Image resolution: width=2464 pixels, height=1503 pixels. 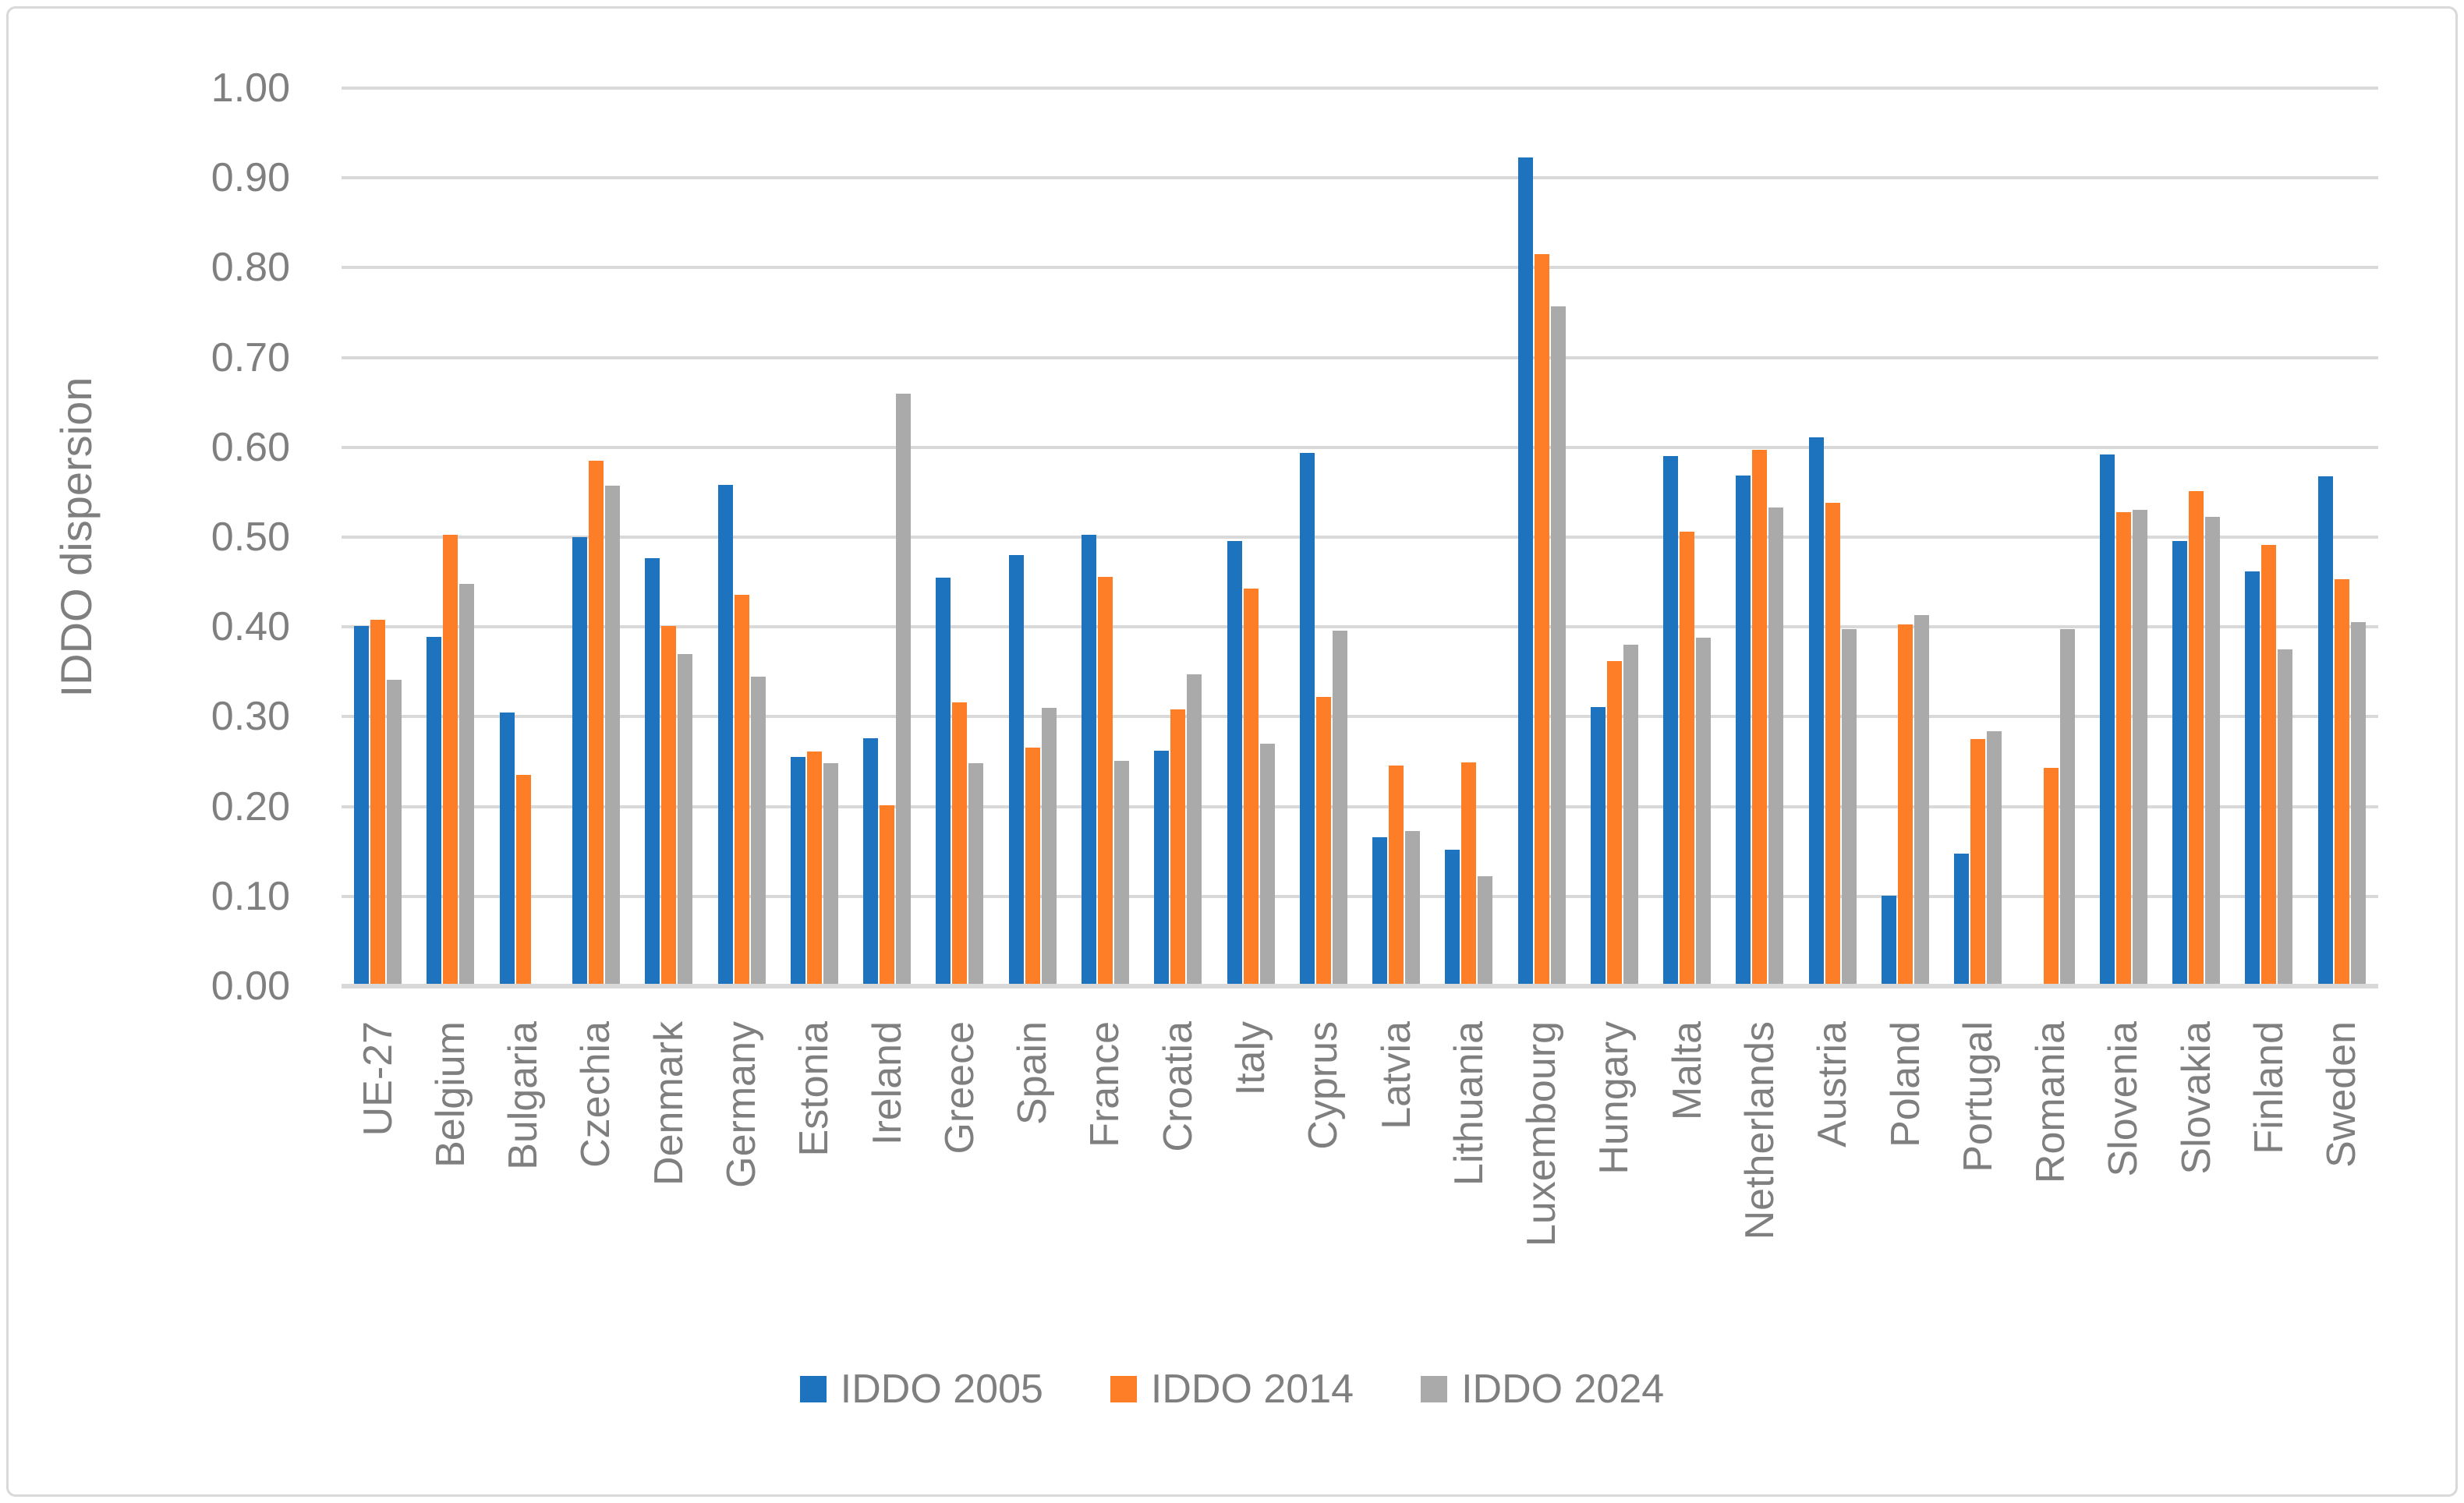 I want to click on x-label-slot-estonia: Estonia, so click(x=815, y=1161).